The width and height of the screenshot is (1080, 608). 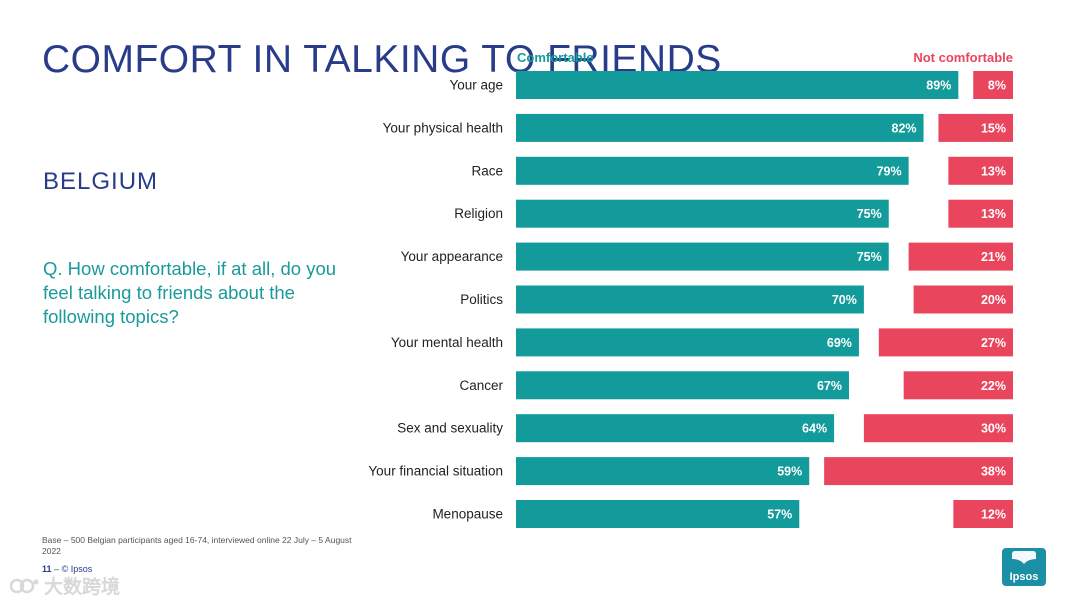 I want to click on legend-comfortable: Comfortable, so click(x=555, y=57).